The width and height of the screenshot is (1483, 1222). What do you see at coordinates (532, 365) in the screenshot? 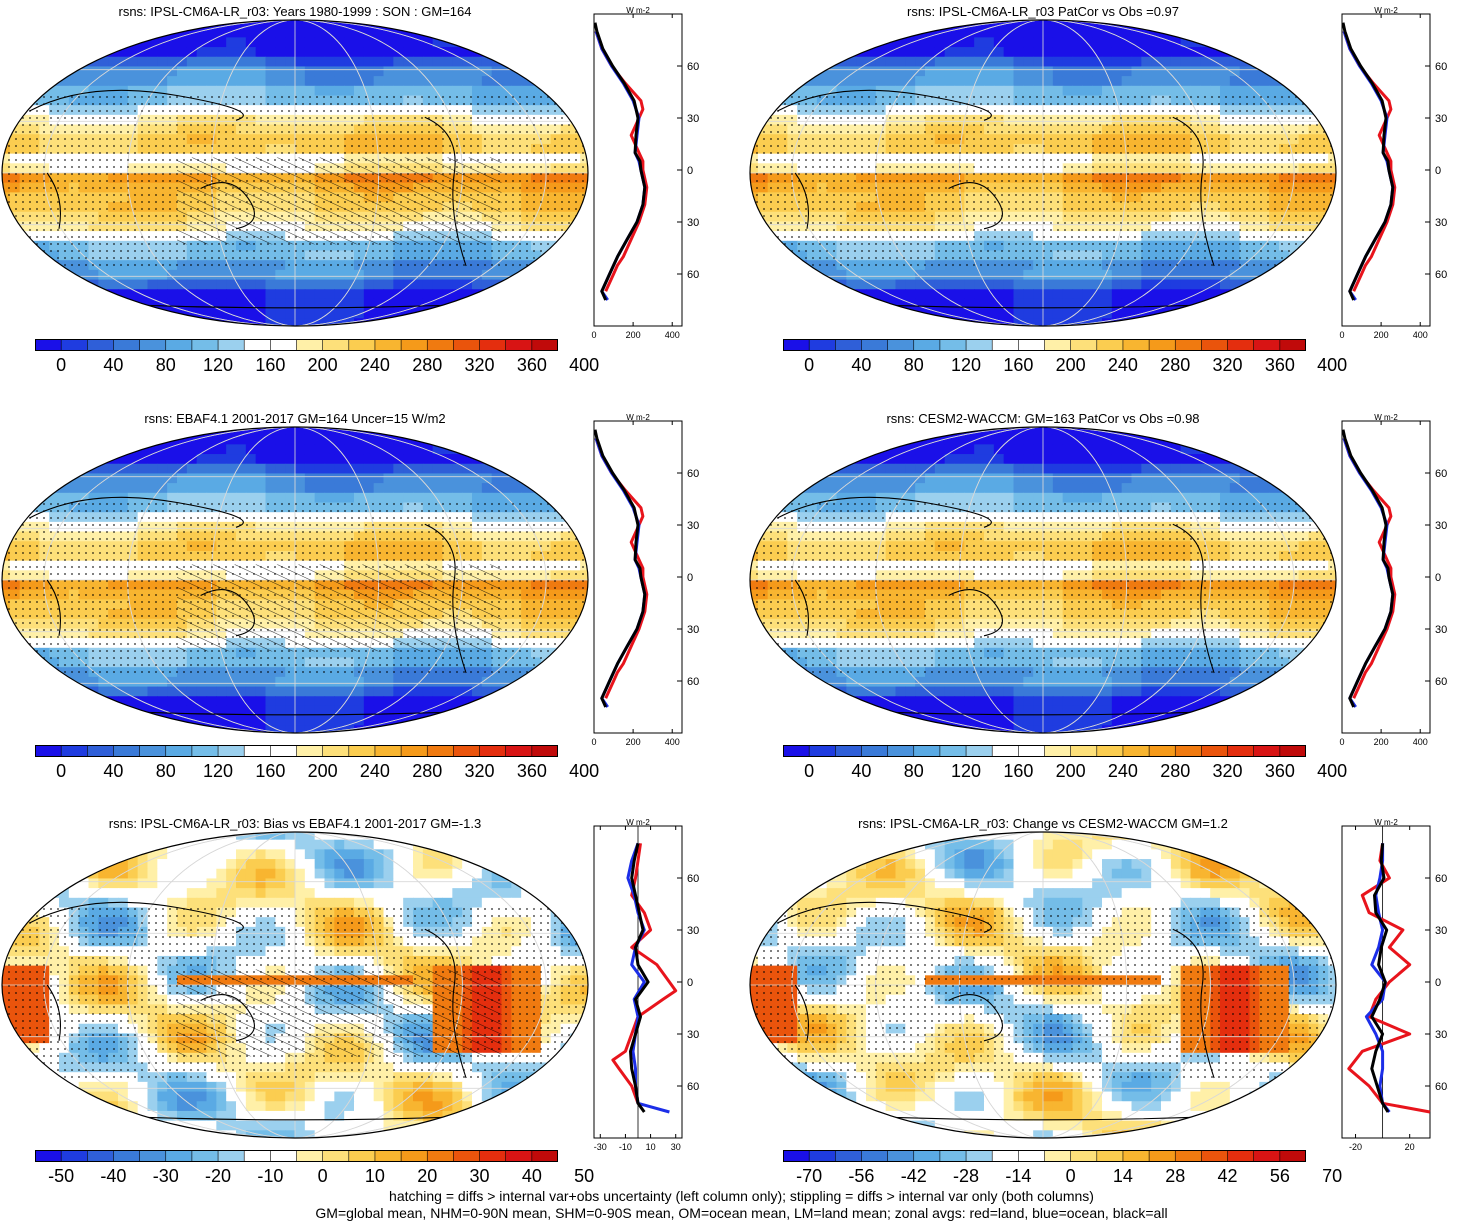
I see `colorbar-tick-label: 360` at bounding box center [532, 365].